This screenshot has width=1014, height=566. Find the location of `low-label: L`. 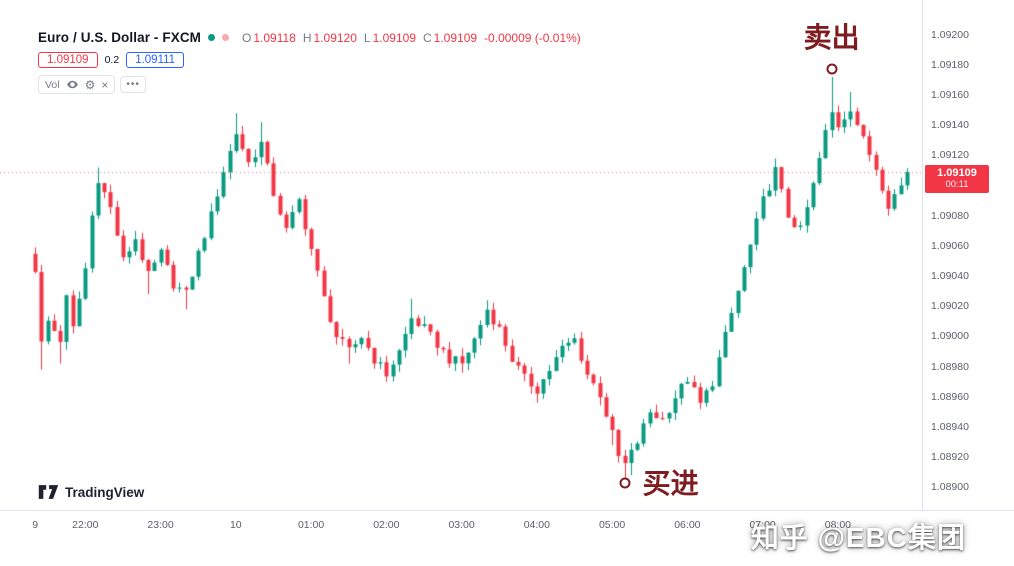

low-label: L is located at coordinates (367, 37).